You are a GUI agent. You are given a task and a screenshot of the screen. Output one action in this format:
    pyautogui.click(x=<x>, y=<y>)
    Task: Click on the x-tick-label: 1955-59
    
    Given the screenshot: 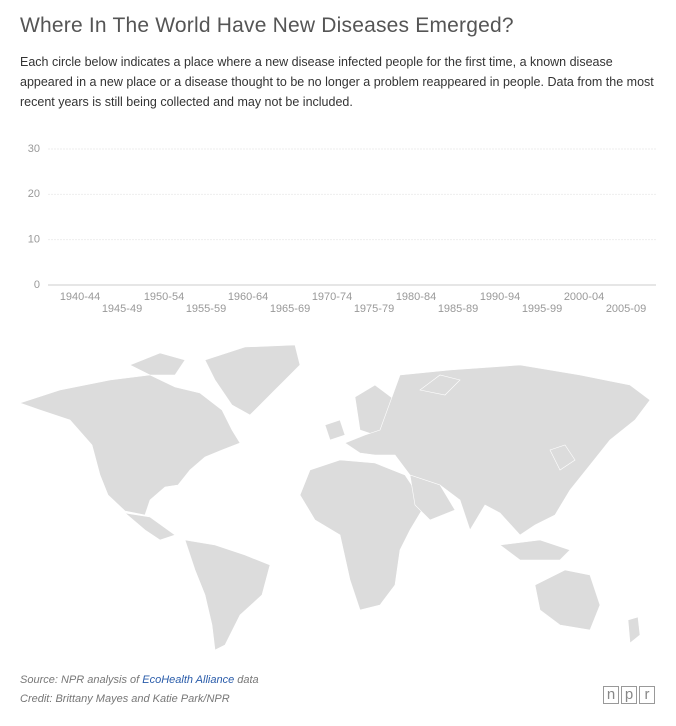 What is the action you would take?
    pyautogui.click(x=206, y=309)
    